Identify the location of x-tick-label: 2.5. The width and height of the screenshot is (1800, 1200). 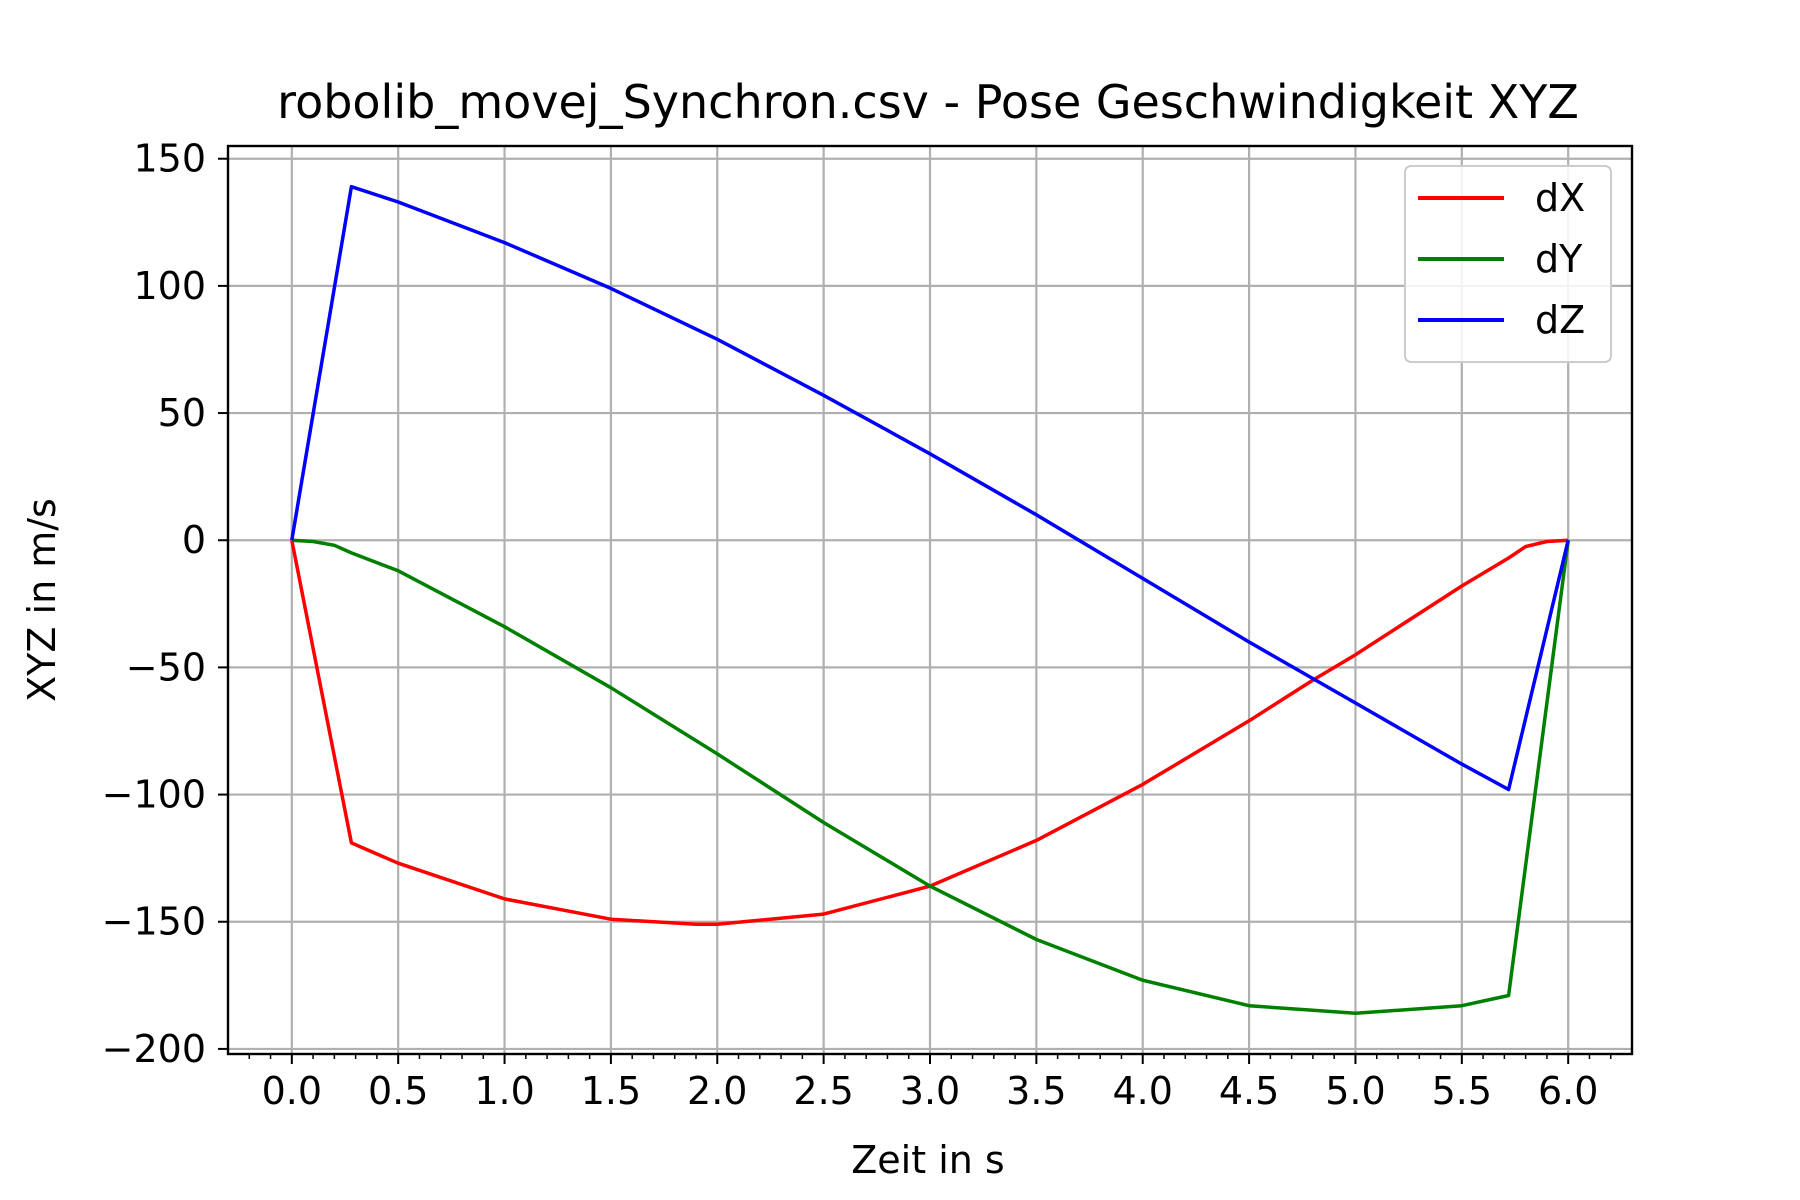
(823, 1091).